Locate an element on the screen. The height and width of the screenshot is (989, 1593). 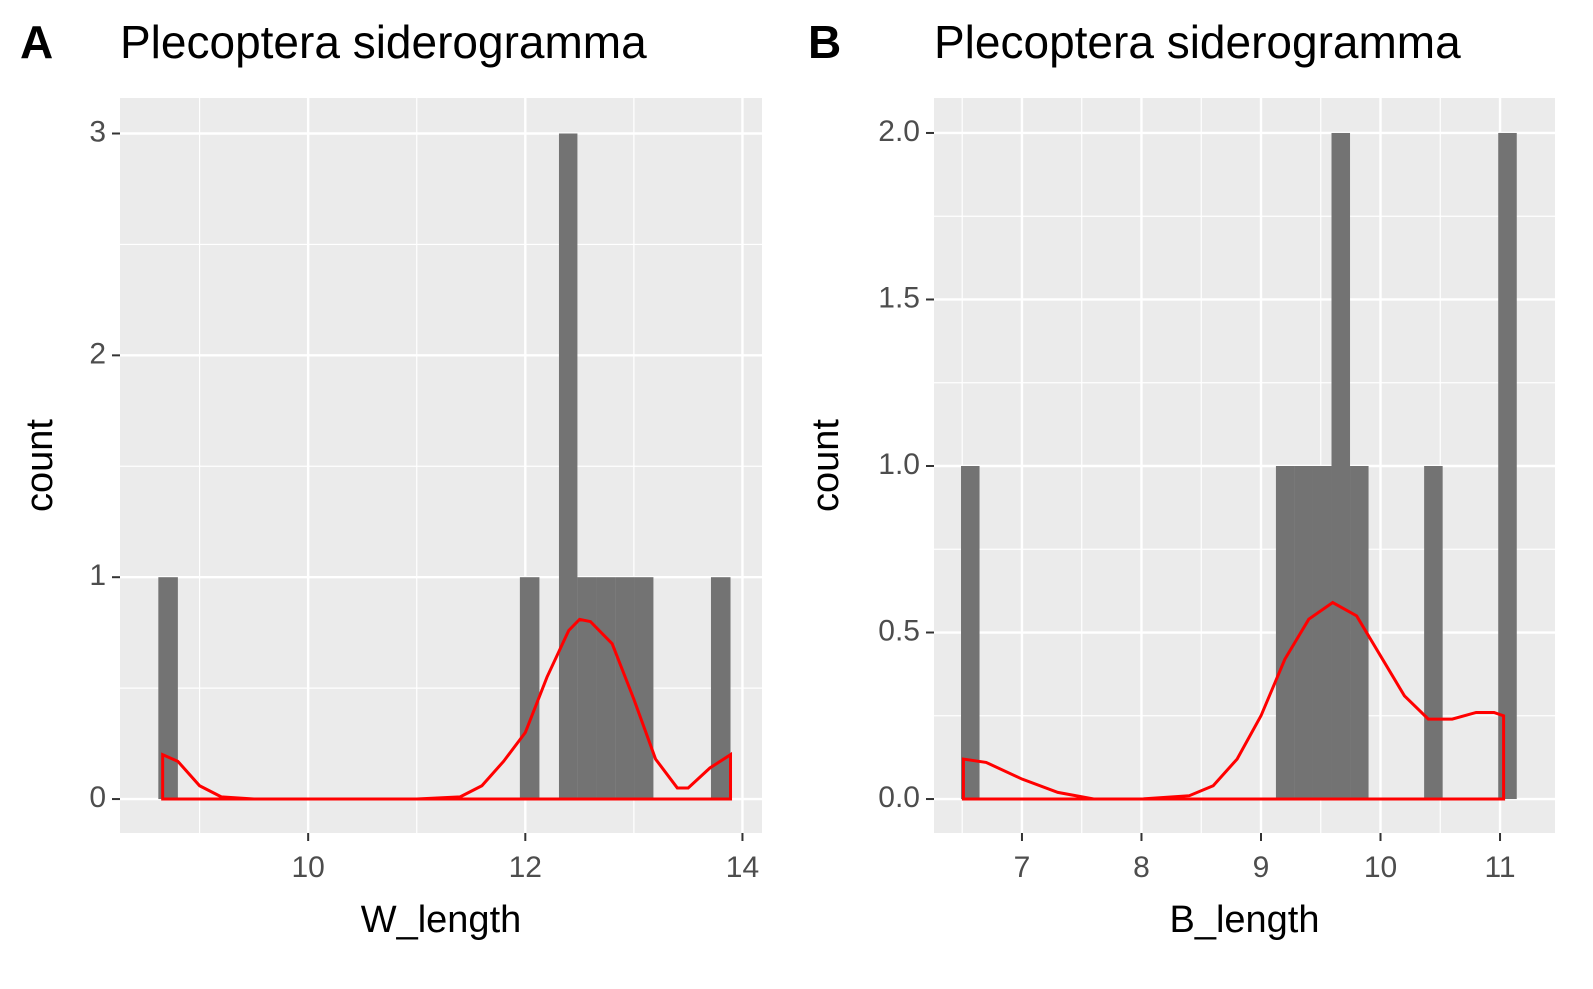
y-tick-label: 2 is located at coordinates (97, 353).